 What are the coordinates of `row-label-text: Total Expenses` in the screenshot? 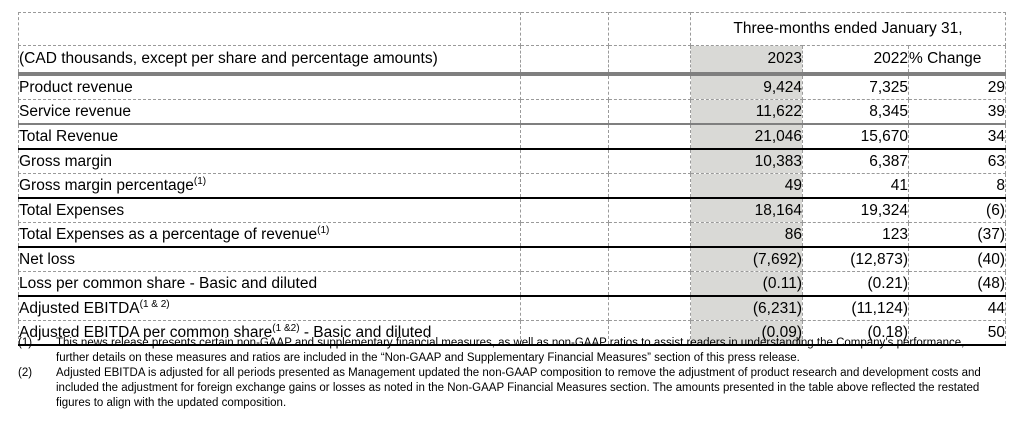 It's located at (72, 210).